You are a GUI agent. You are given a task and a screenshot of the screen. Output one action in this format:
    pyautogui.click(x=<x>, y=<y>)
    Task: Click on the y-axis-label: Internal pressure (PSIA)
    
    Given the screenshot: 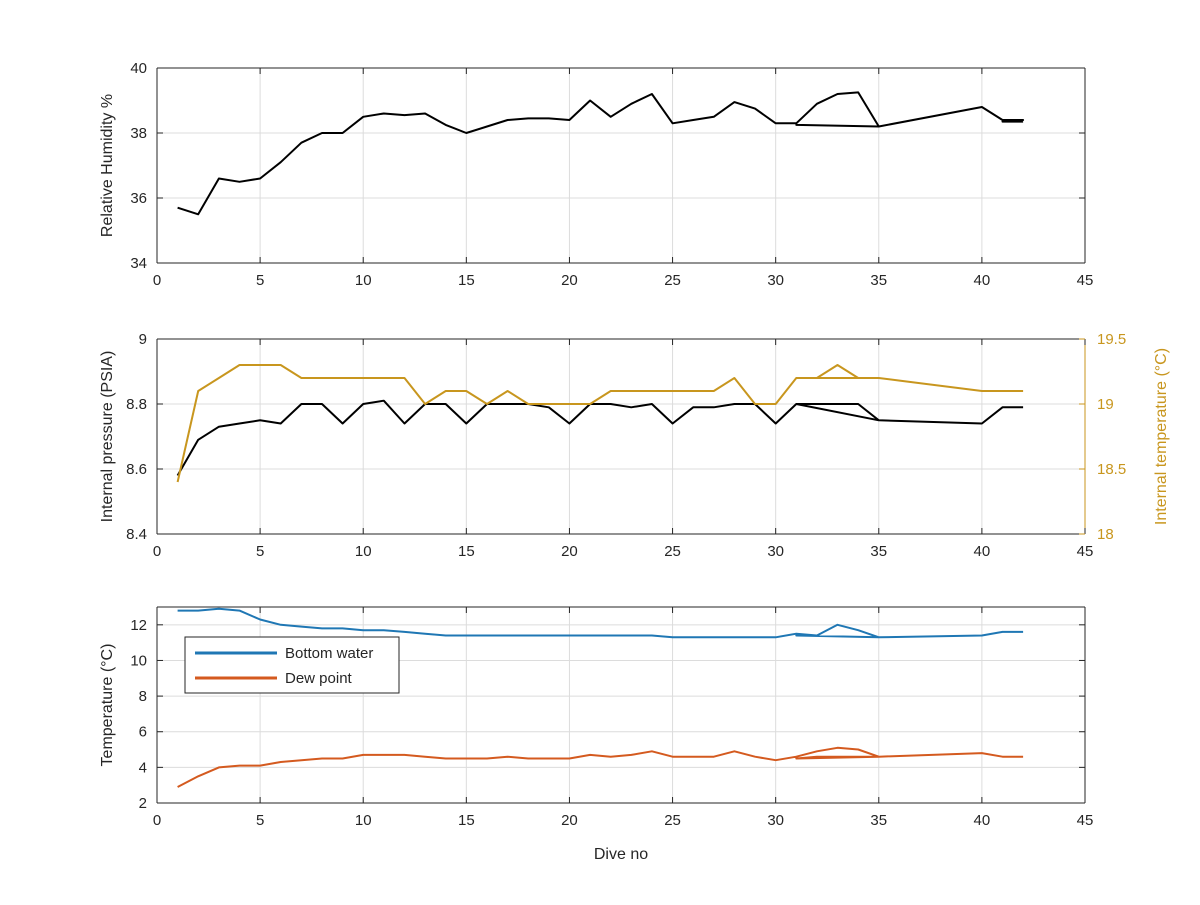 What is the action you would take?
    pyautogui.click(x=107, y=437)
    